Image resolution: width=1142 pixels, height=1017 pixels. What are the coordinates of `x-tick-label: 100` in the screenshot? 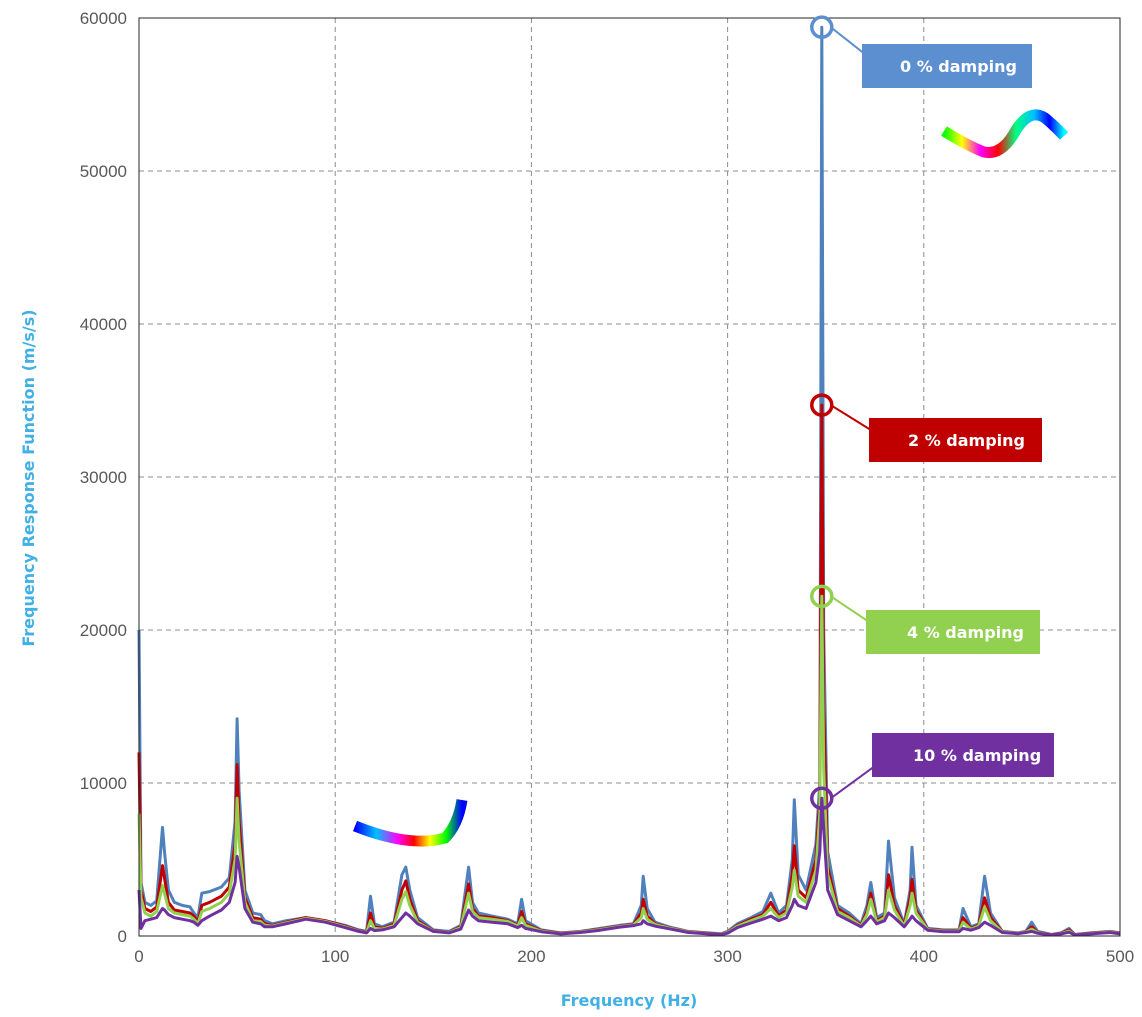 It's located at (335, 956).